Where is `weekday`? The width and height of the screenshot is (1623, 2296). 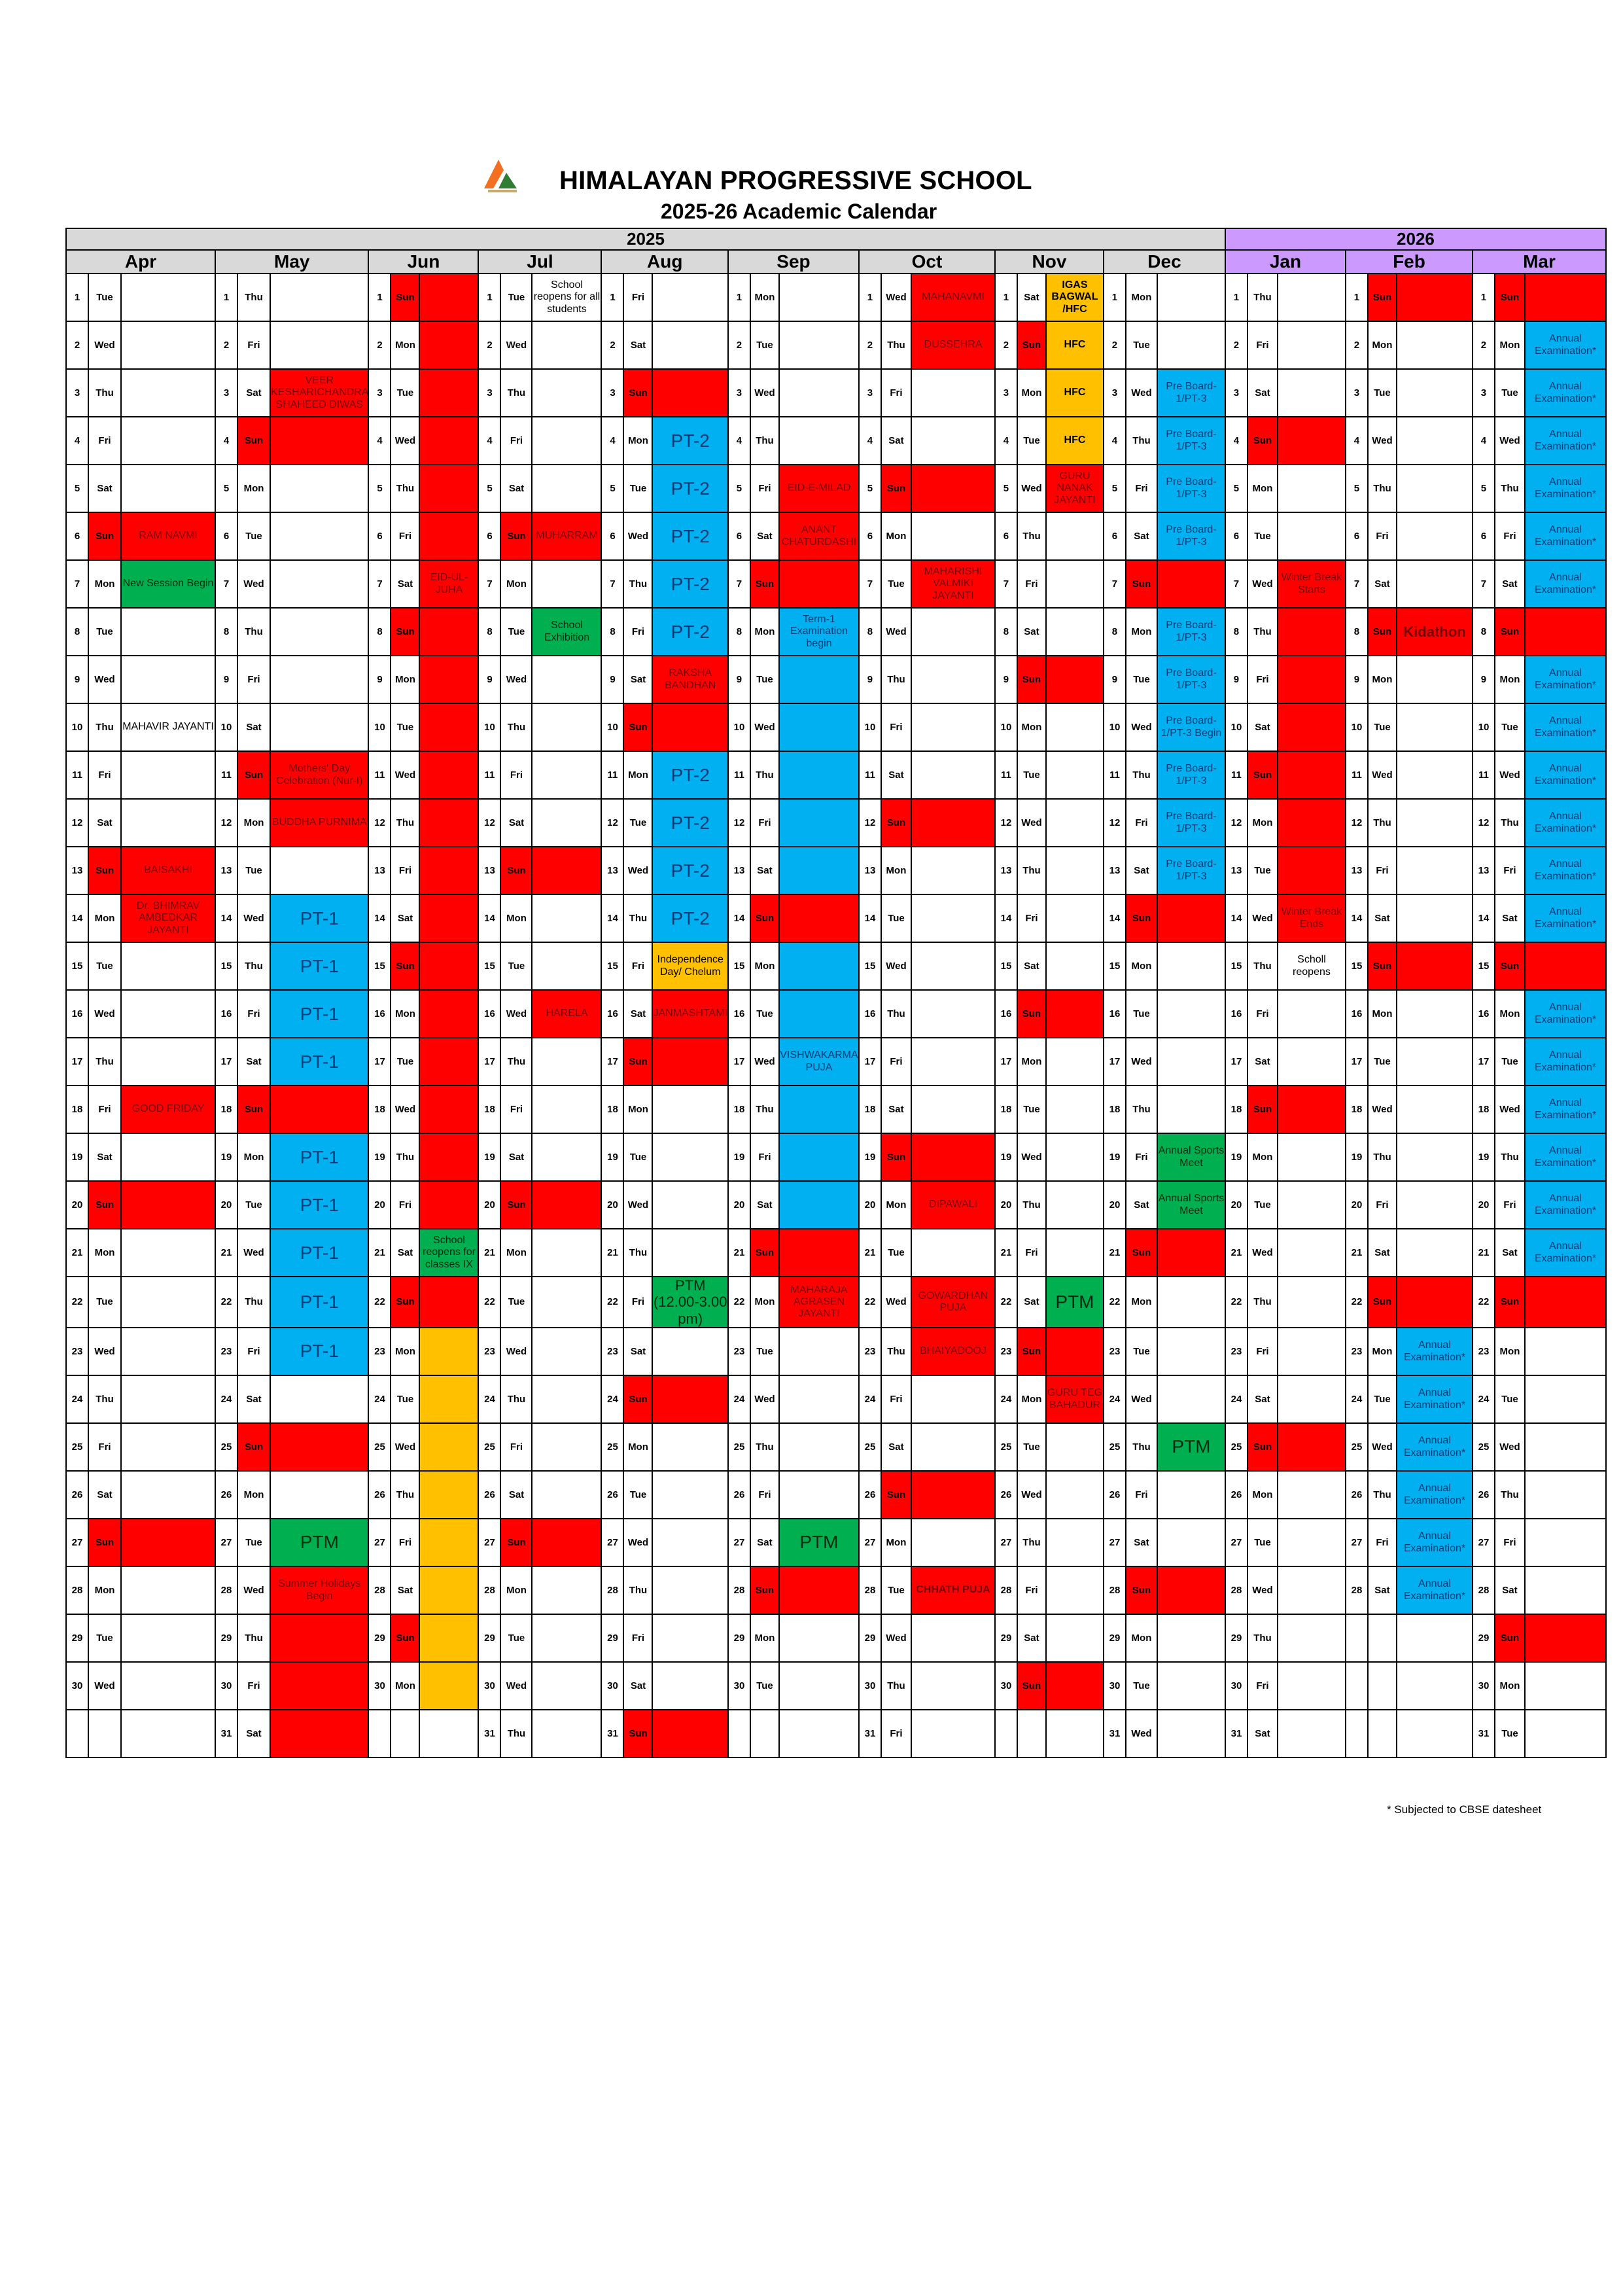 weekday is located at coordinates (1031, 1734).